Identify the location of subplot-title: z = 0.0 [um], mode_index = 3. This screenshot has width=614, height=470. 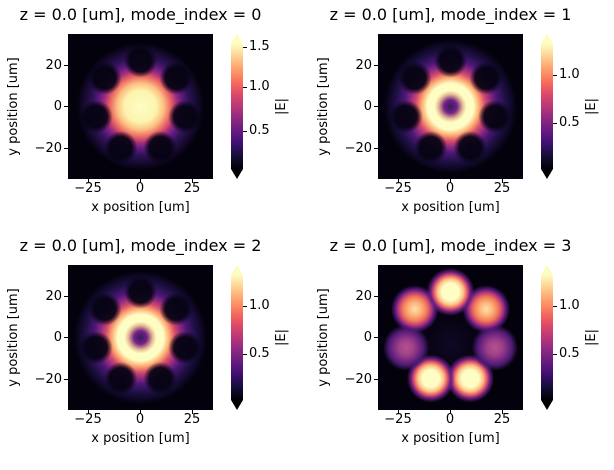
(450, 245).